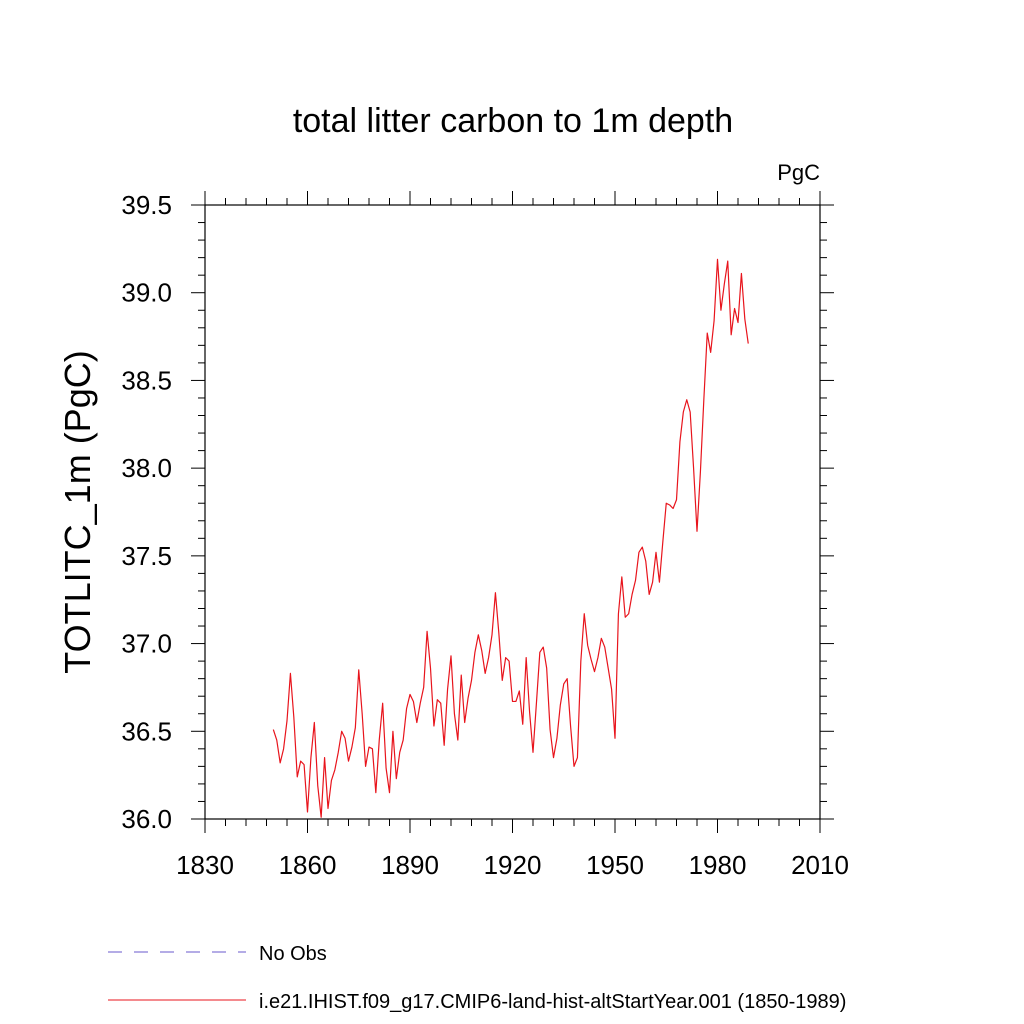 The image size is (1024, 1024). What do you see at coordinates (146, 468) in the screenshot?
I see `y-tick-label: 38.0` at bounding box center [146, 468].